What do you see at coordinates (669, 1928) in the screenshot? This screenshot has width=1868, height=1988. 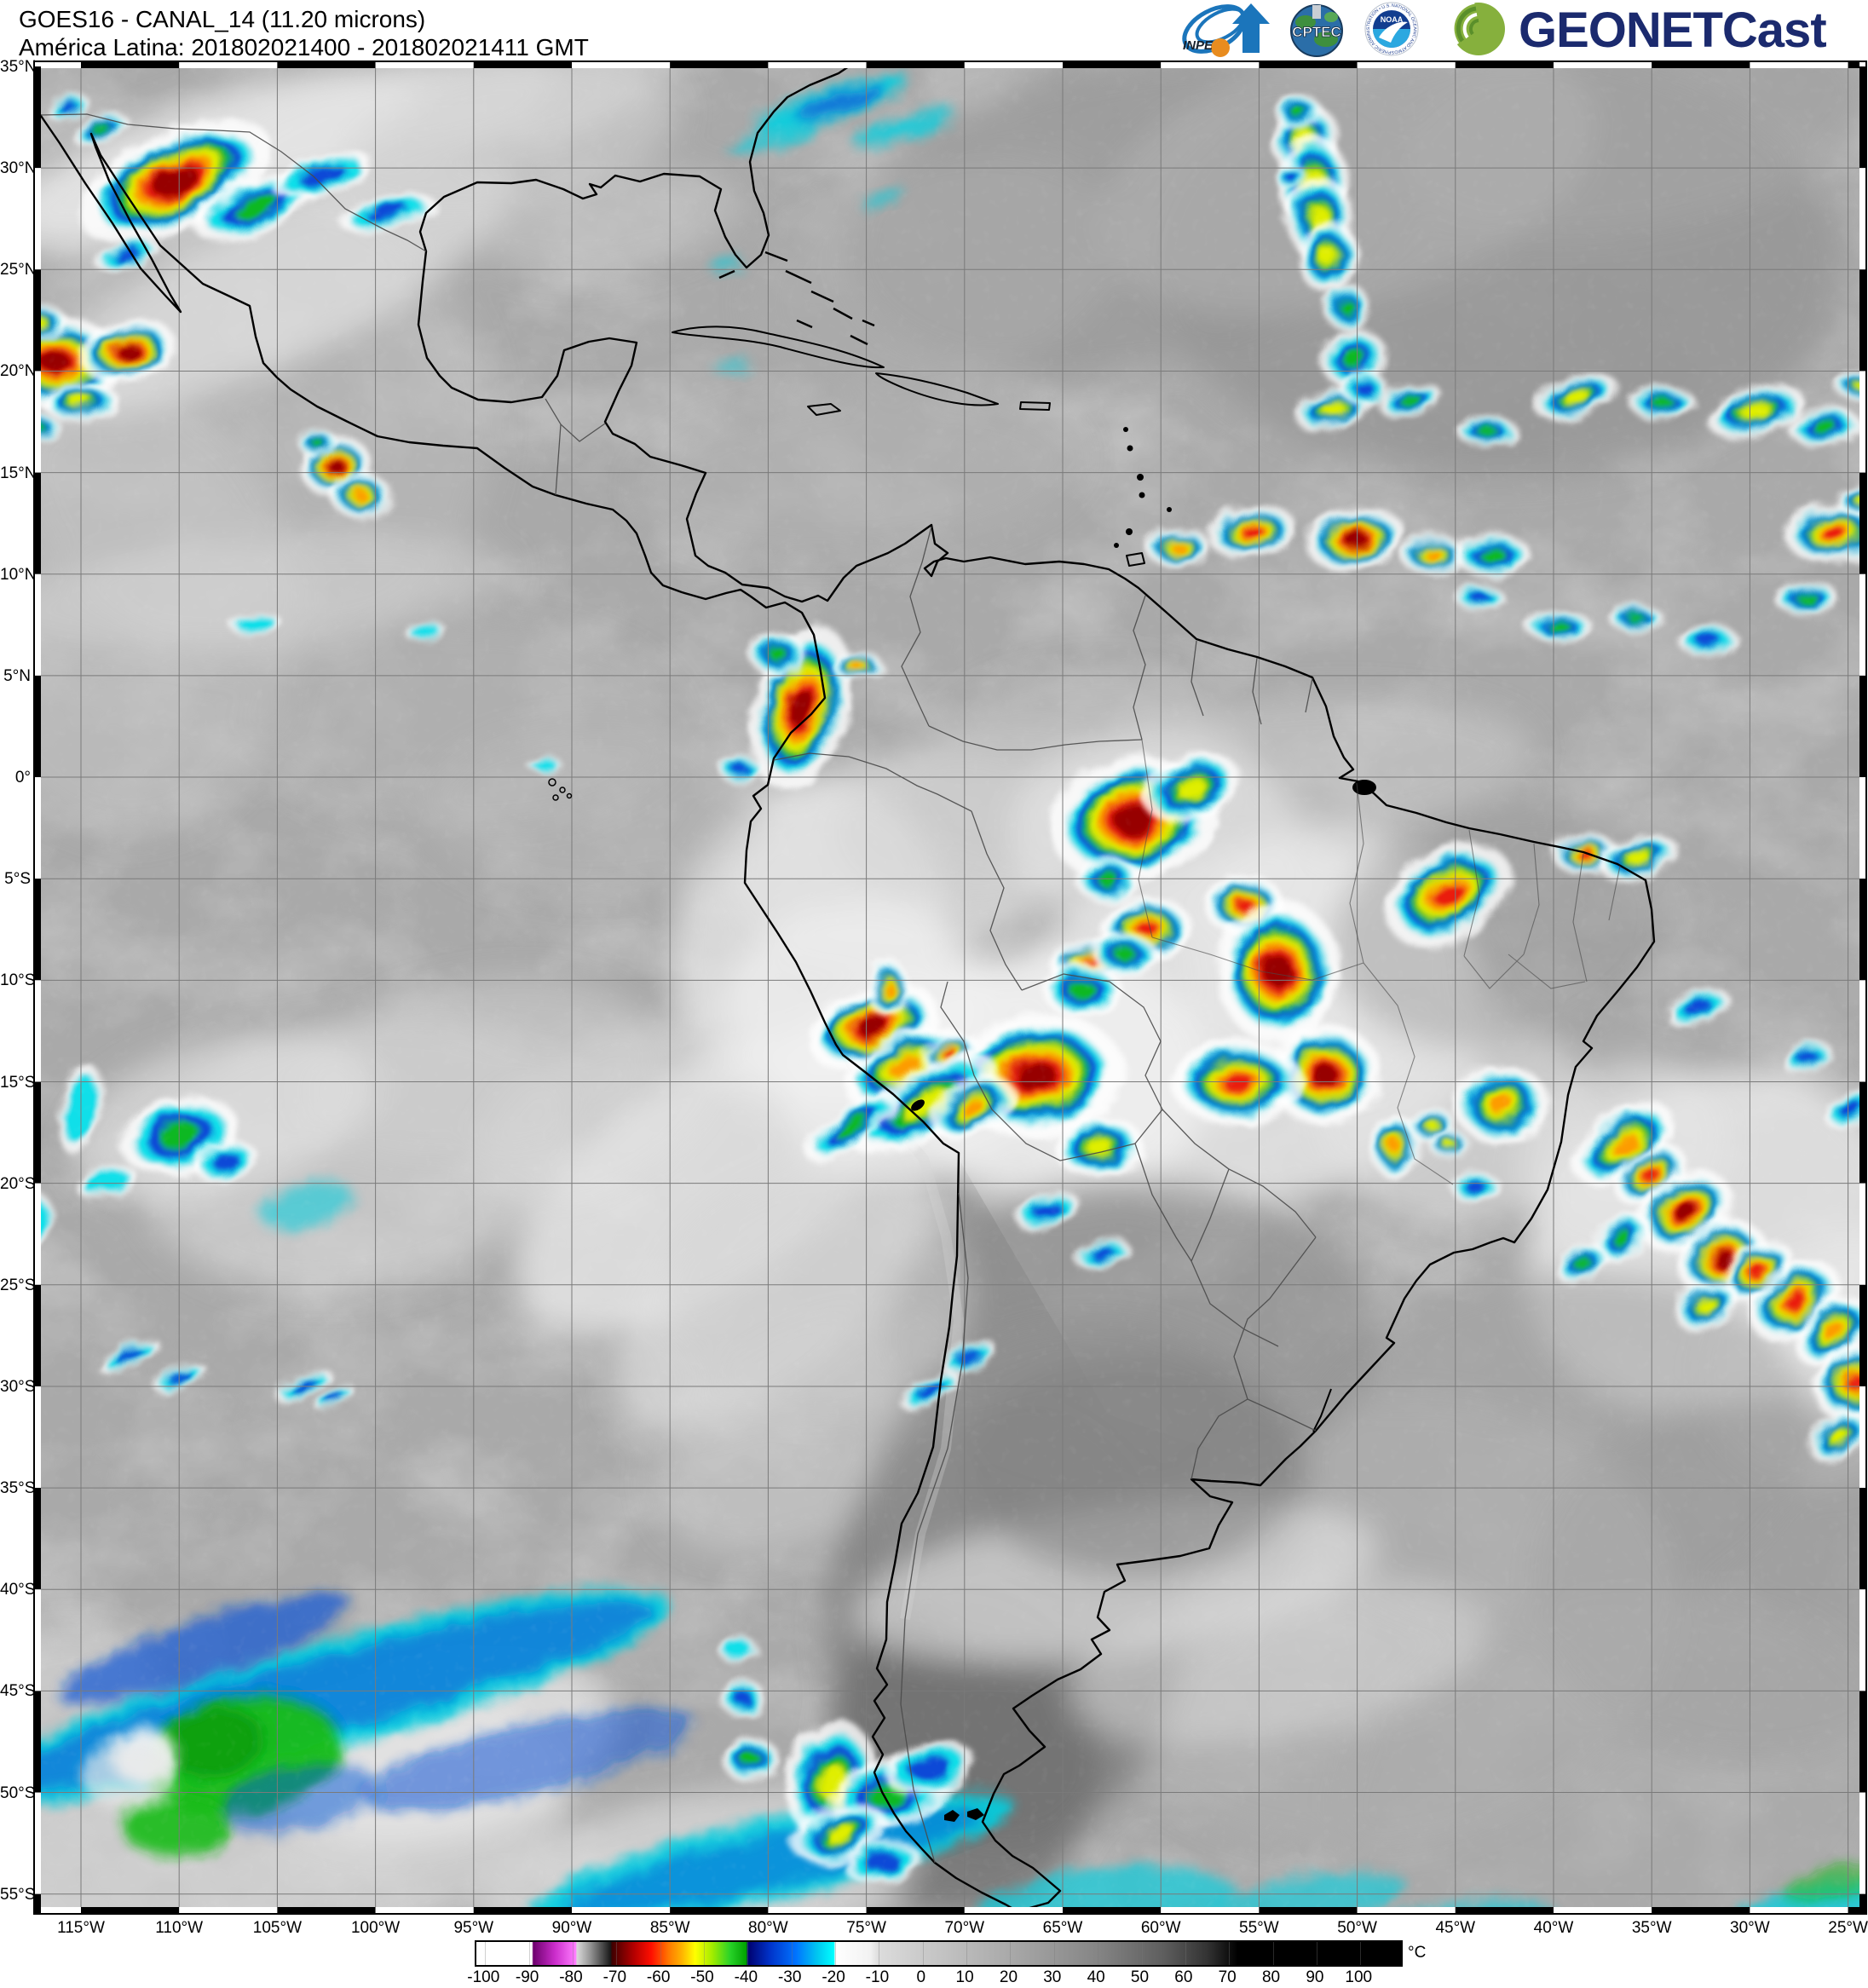 I see `lon-axis-label: 85°W` at bounding box center [669, 1928].